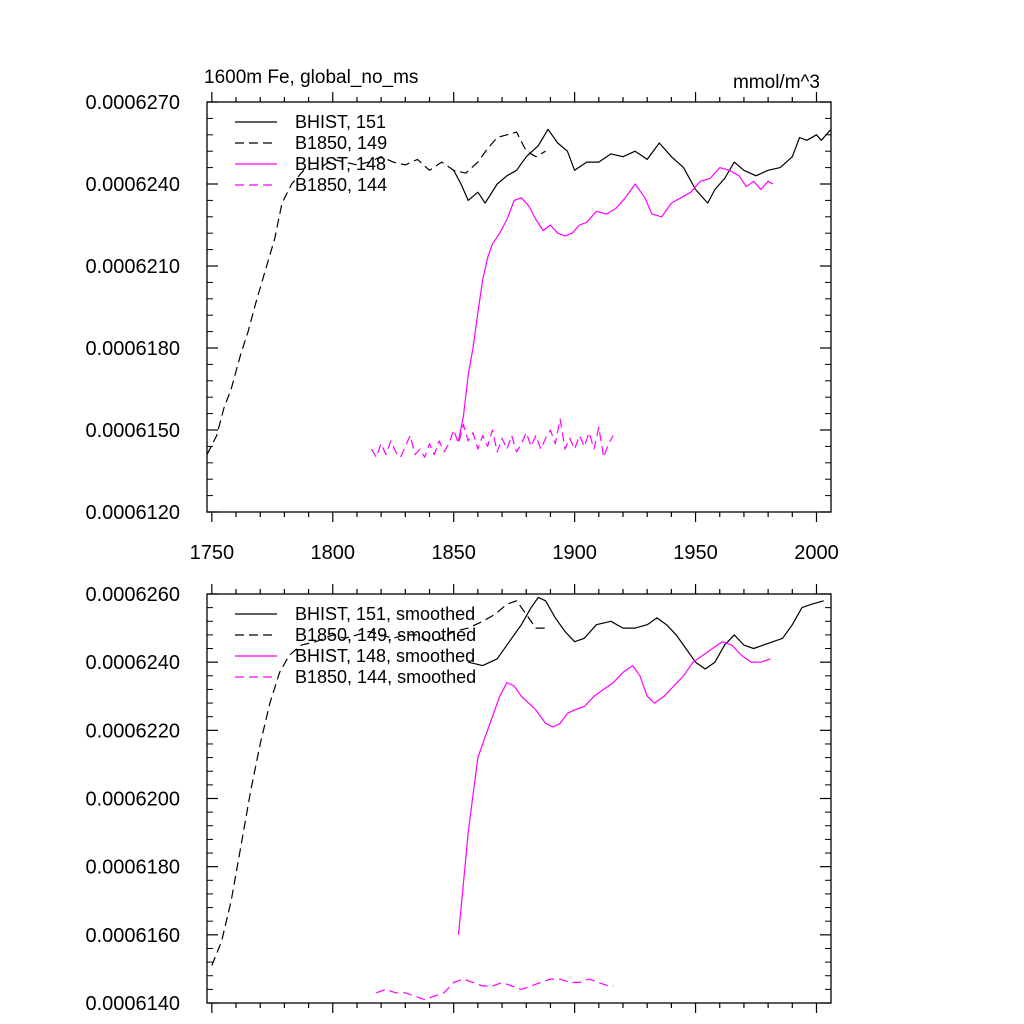 The height and width of the screenshot is (1024, 1024). What do you see at coordinates (385, 614) in the screenshot?
I see `legend-label-1: BHIST, 151, smoothed` at bounding box center [385, 614].